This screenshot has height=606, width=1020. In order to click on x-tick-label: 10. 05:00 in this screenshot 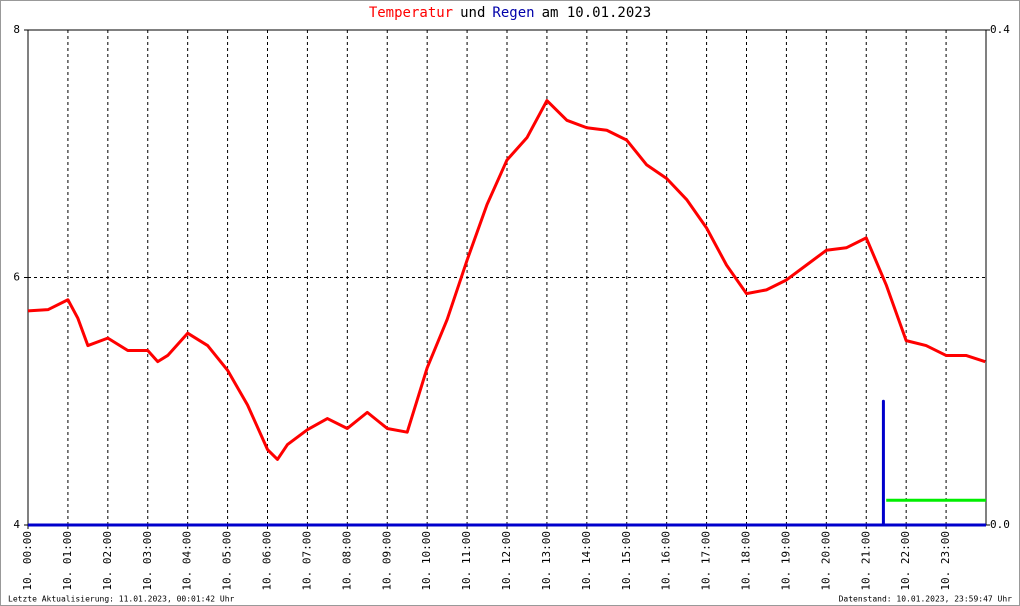, I will do `click(227, 561)`.